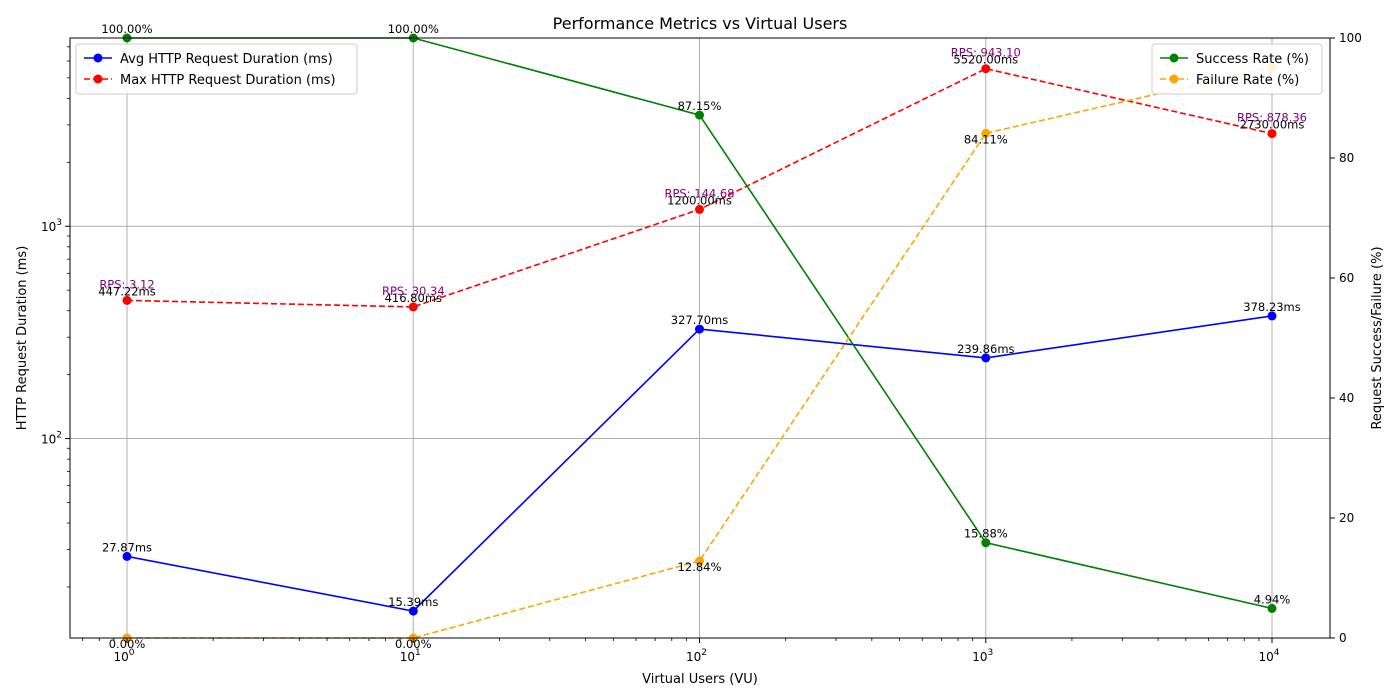 The height and width of the screenshot is (700, 1400). I want to click on legend-entry-label: Failure Rate (%), so click(1247, 80).